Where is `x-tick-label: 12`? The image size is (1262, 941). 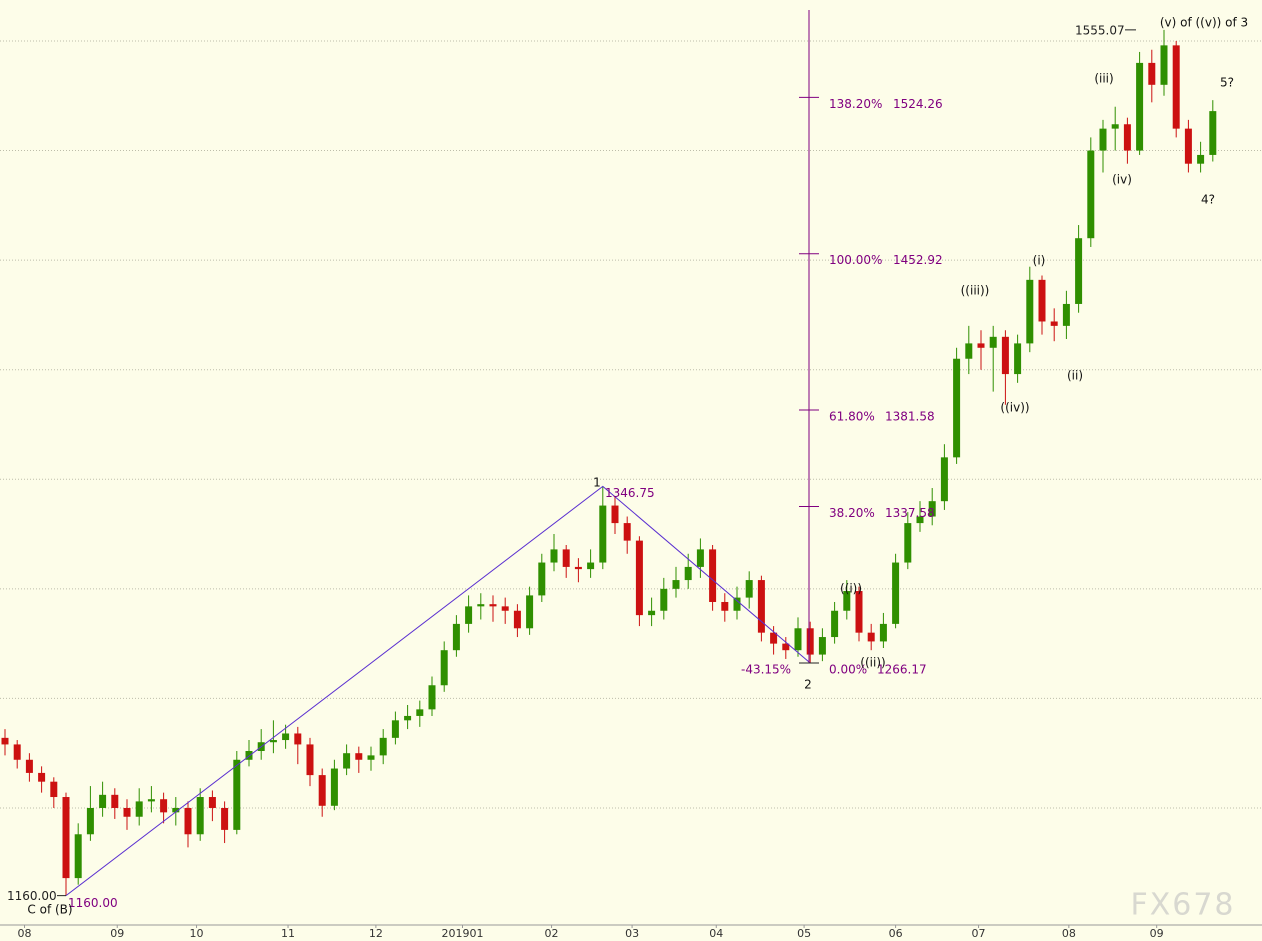 x-tick-label: 12 is located at coordinates (376, 933).